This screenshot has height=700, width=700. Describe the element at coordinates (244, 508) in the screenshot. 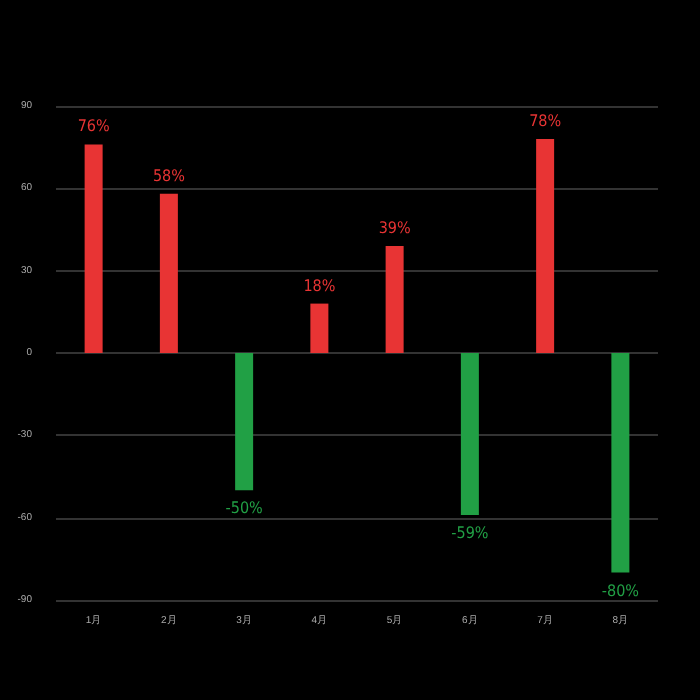

I see `data-label: -50%` at that location.